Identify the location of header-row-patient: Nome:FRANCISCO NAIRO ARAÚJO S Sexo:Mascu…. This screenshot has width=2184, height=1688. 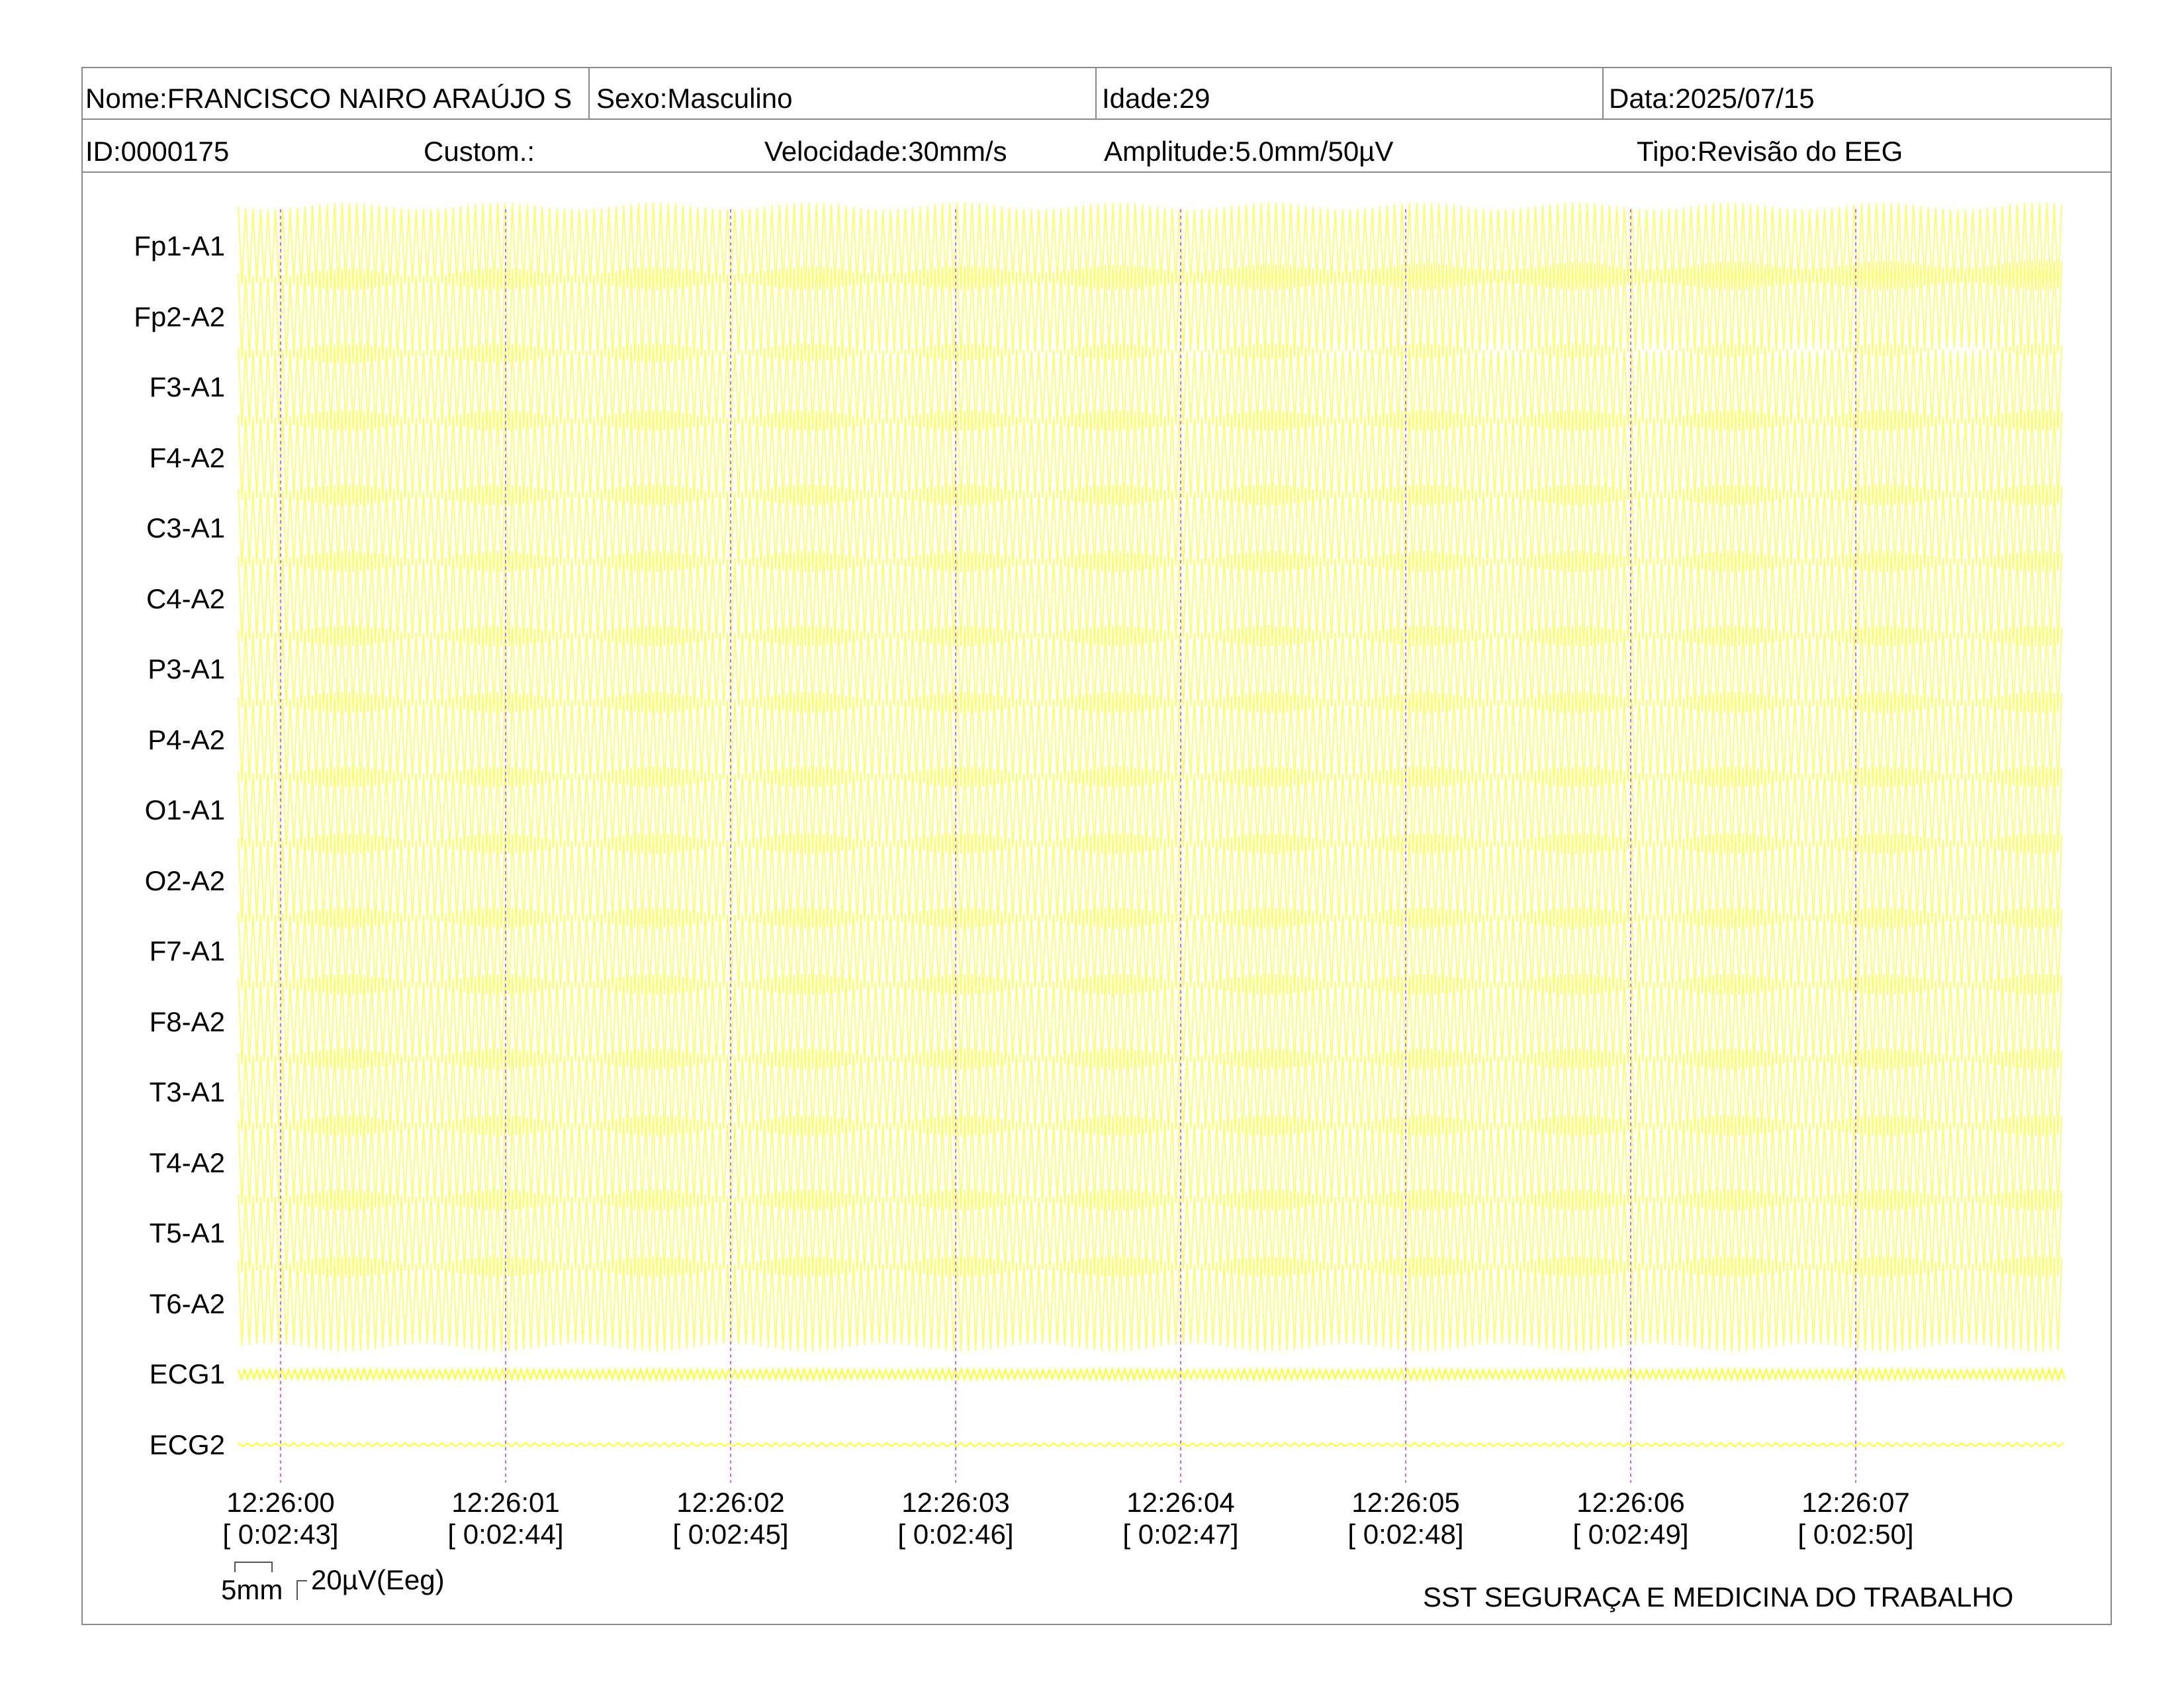
(1096, 93).